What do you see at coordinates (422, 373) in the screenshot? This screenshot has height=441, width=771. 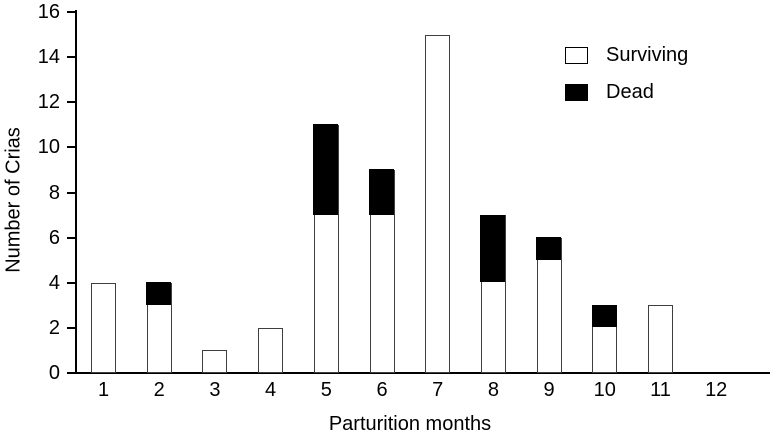 I see `x-axis-line` at bounding box center [422, 373].